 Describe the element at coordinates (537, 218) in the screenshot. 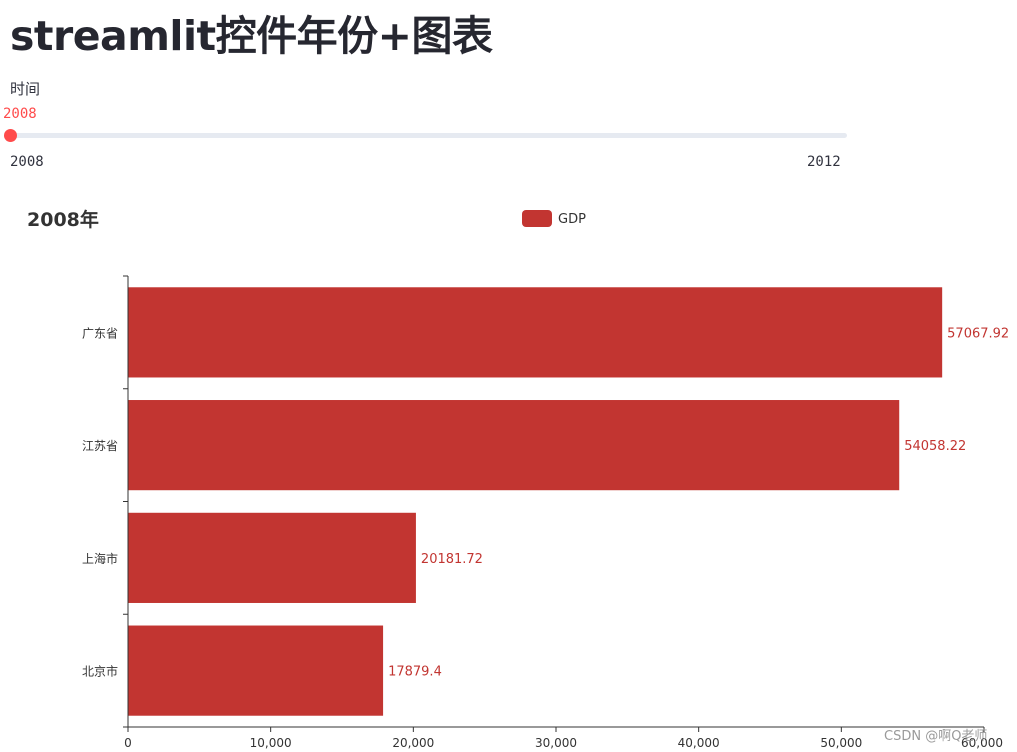

I see `legend-swatch` at that location.